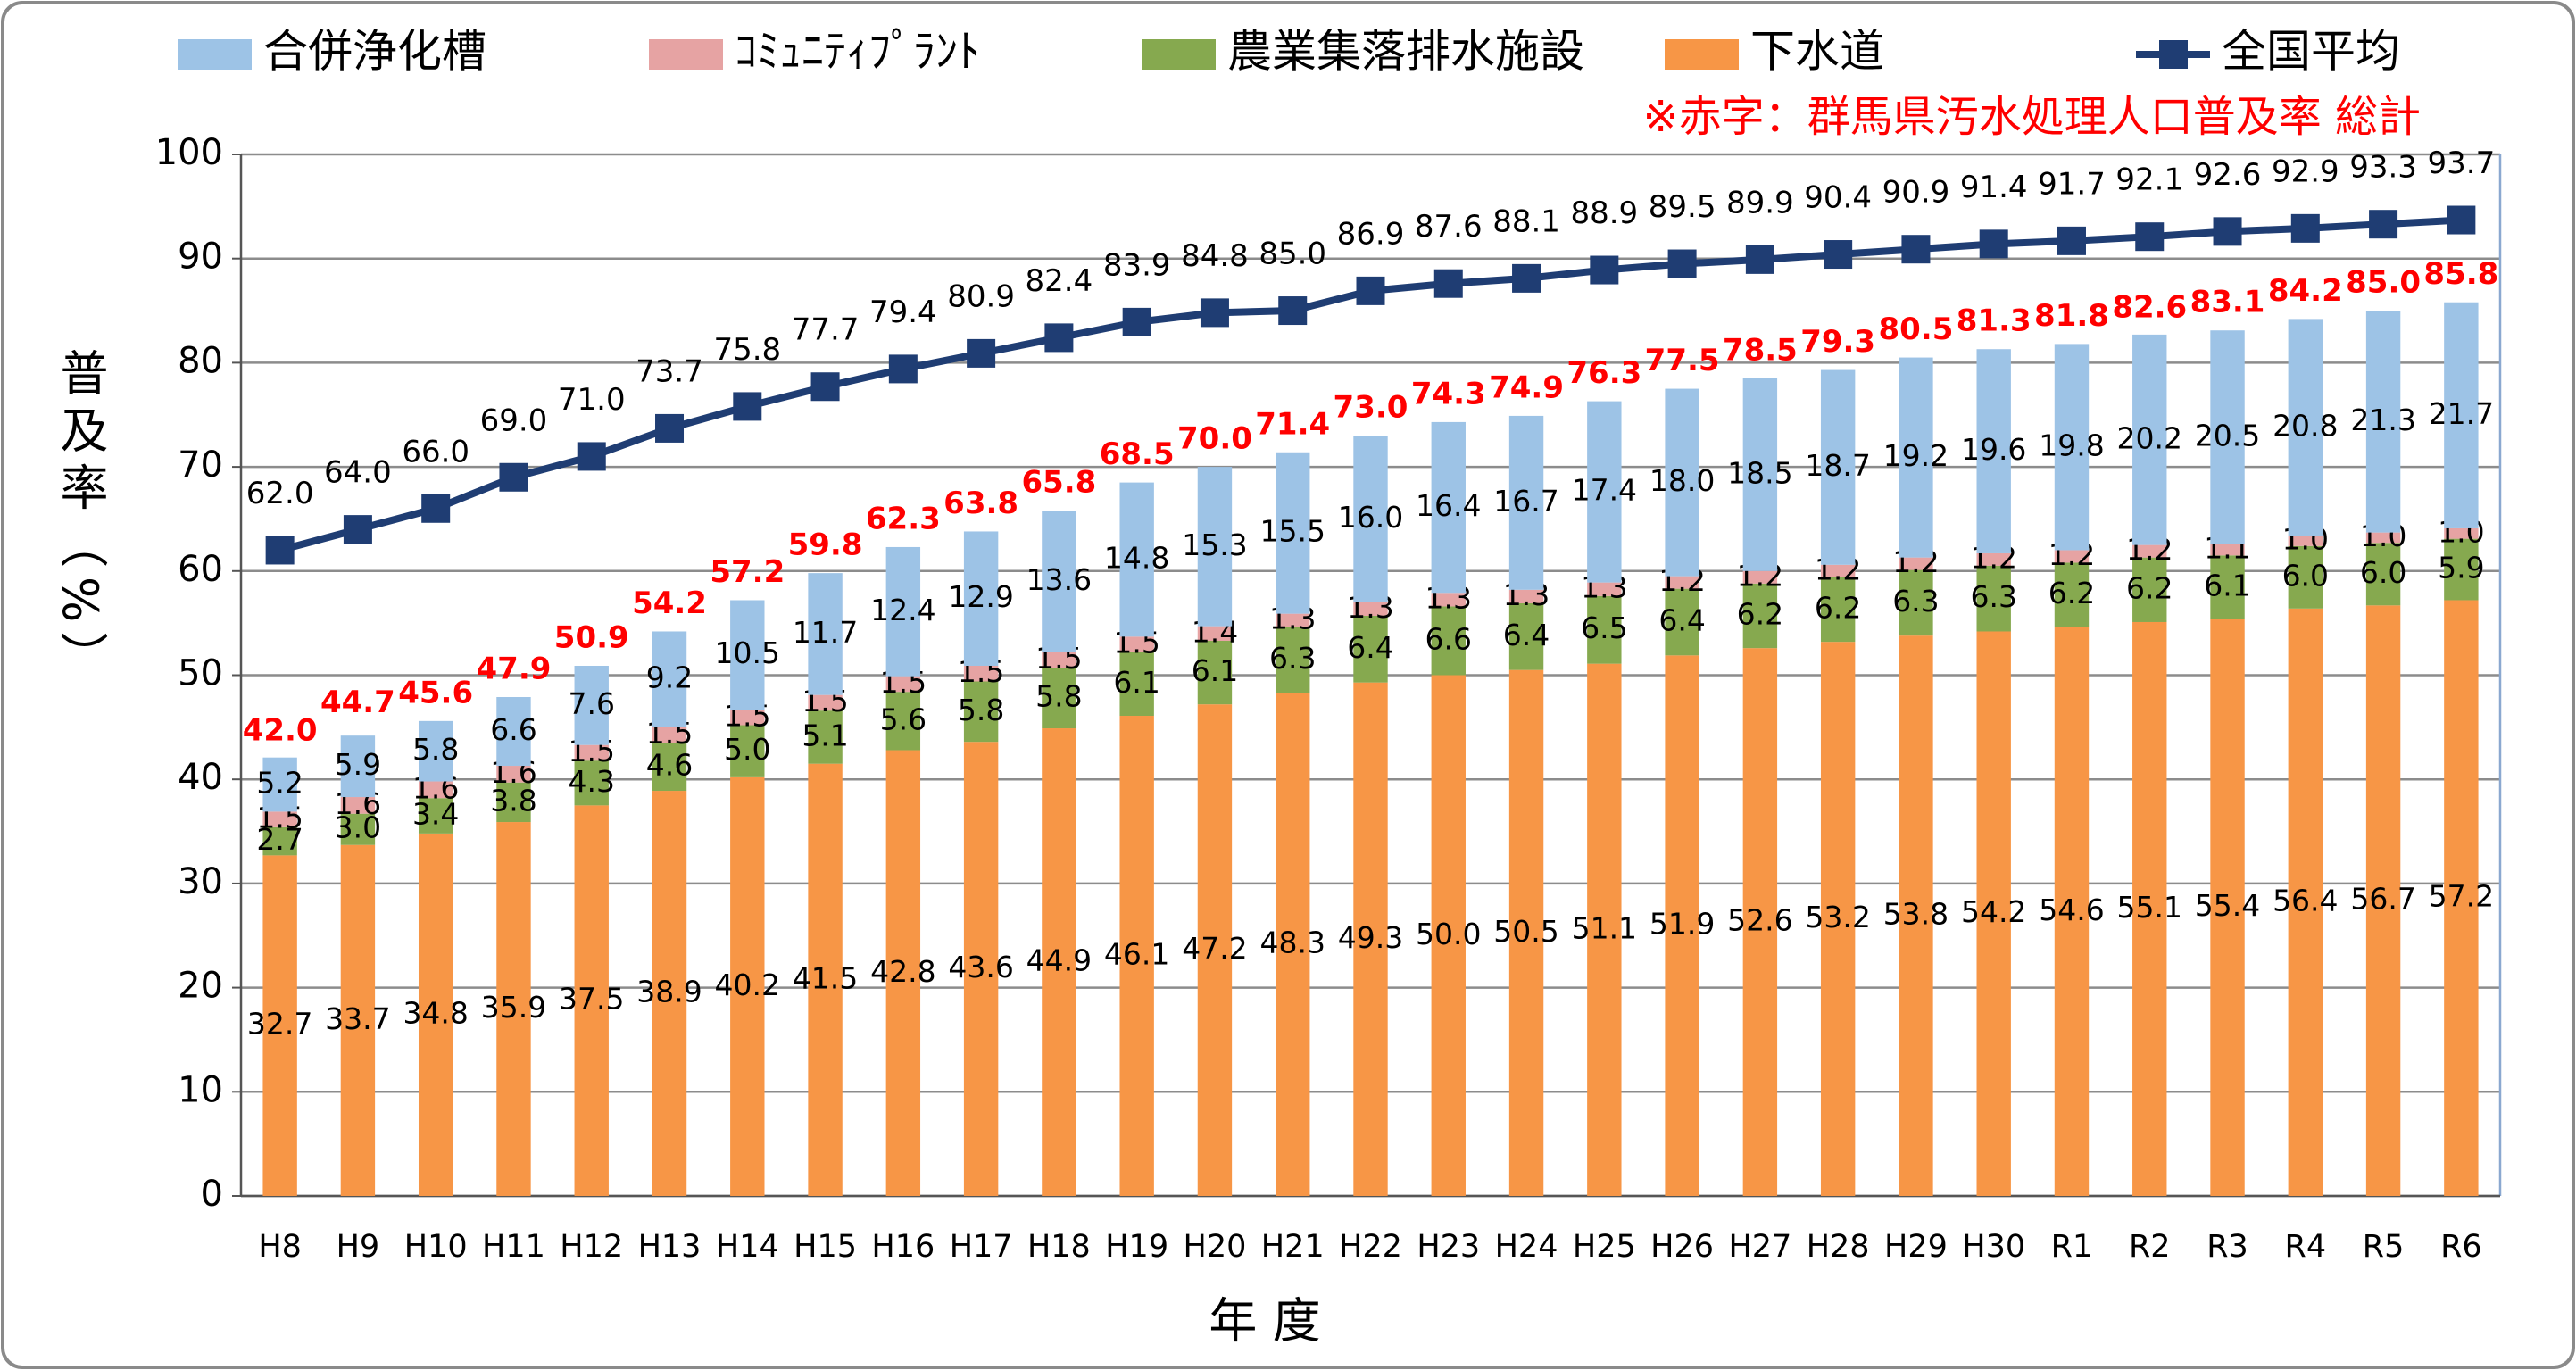  Describe the element at coordinates (1449, 638) in the screenshot. I see `data-label: 6.6` at that location.